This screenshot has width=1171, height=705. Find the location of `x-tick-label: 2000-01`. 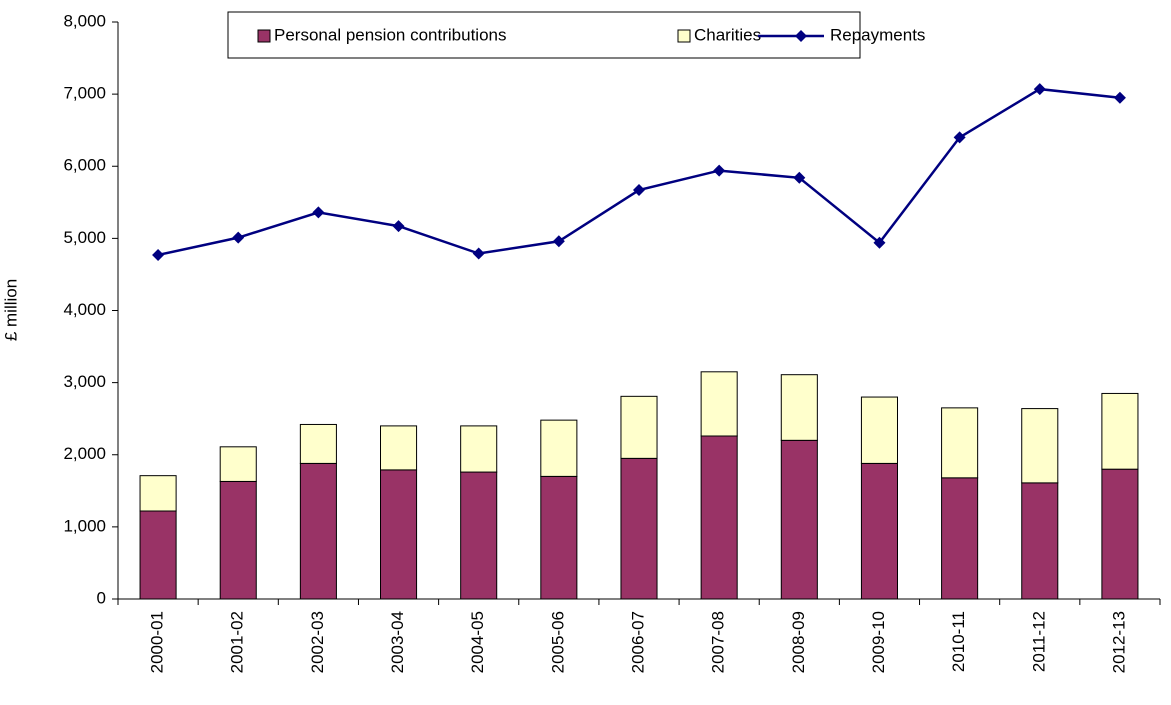

x-tick-label: 2000-01 is located at coordinates (157, 642).